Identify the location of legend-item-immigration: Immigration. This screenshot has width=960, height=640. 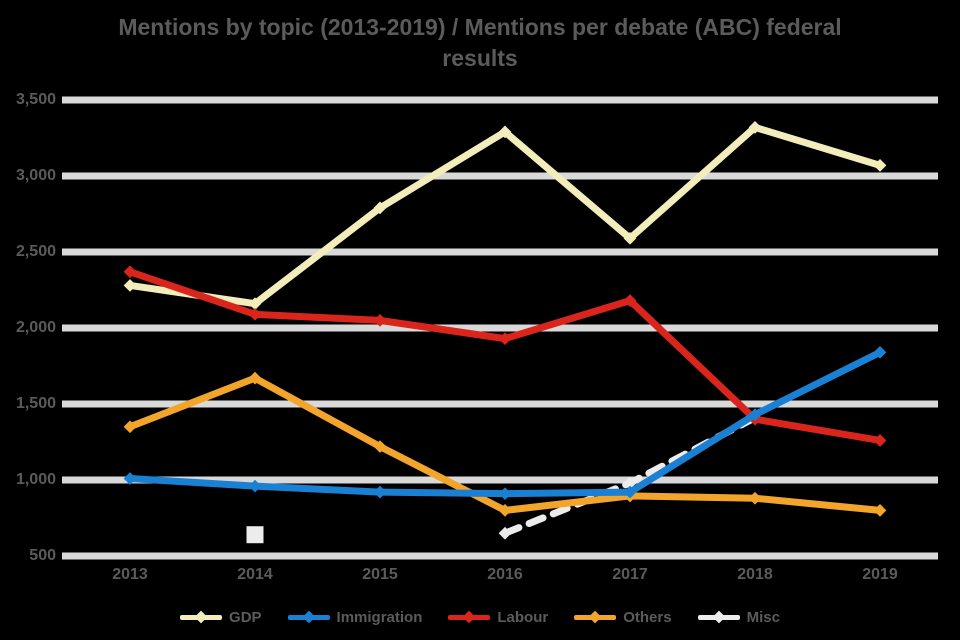
(355, 617).